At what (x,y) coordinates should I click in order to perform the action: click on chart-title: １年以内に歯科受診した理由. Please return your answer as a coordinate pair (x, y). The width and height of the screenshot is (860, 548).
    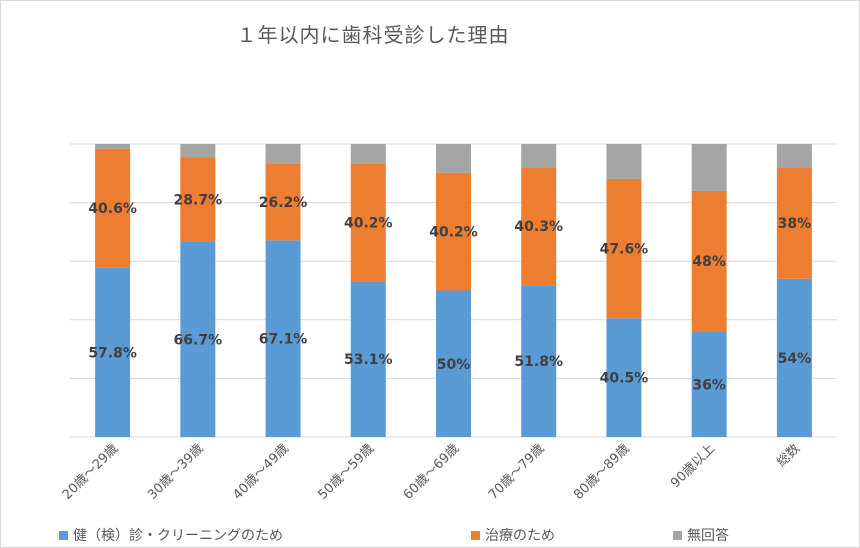
    Looking at the image, I should click on (373, 35).